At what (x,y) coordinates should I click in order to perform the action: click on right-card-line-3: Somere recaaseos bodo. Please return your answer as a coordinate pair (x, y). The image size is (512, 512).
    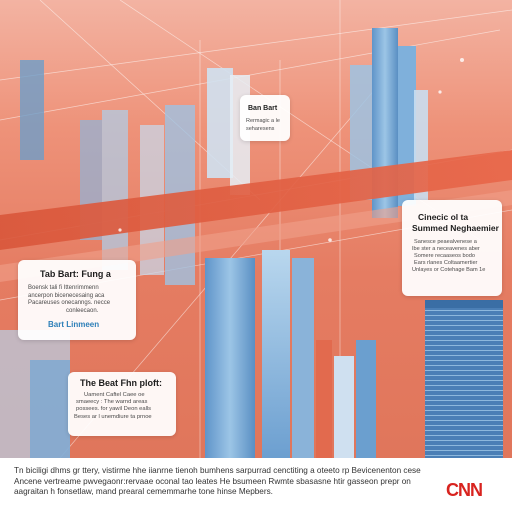
    Looking at the image, I should click on (444, 255).